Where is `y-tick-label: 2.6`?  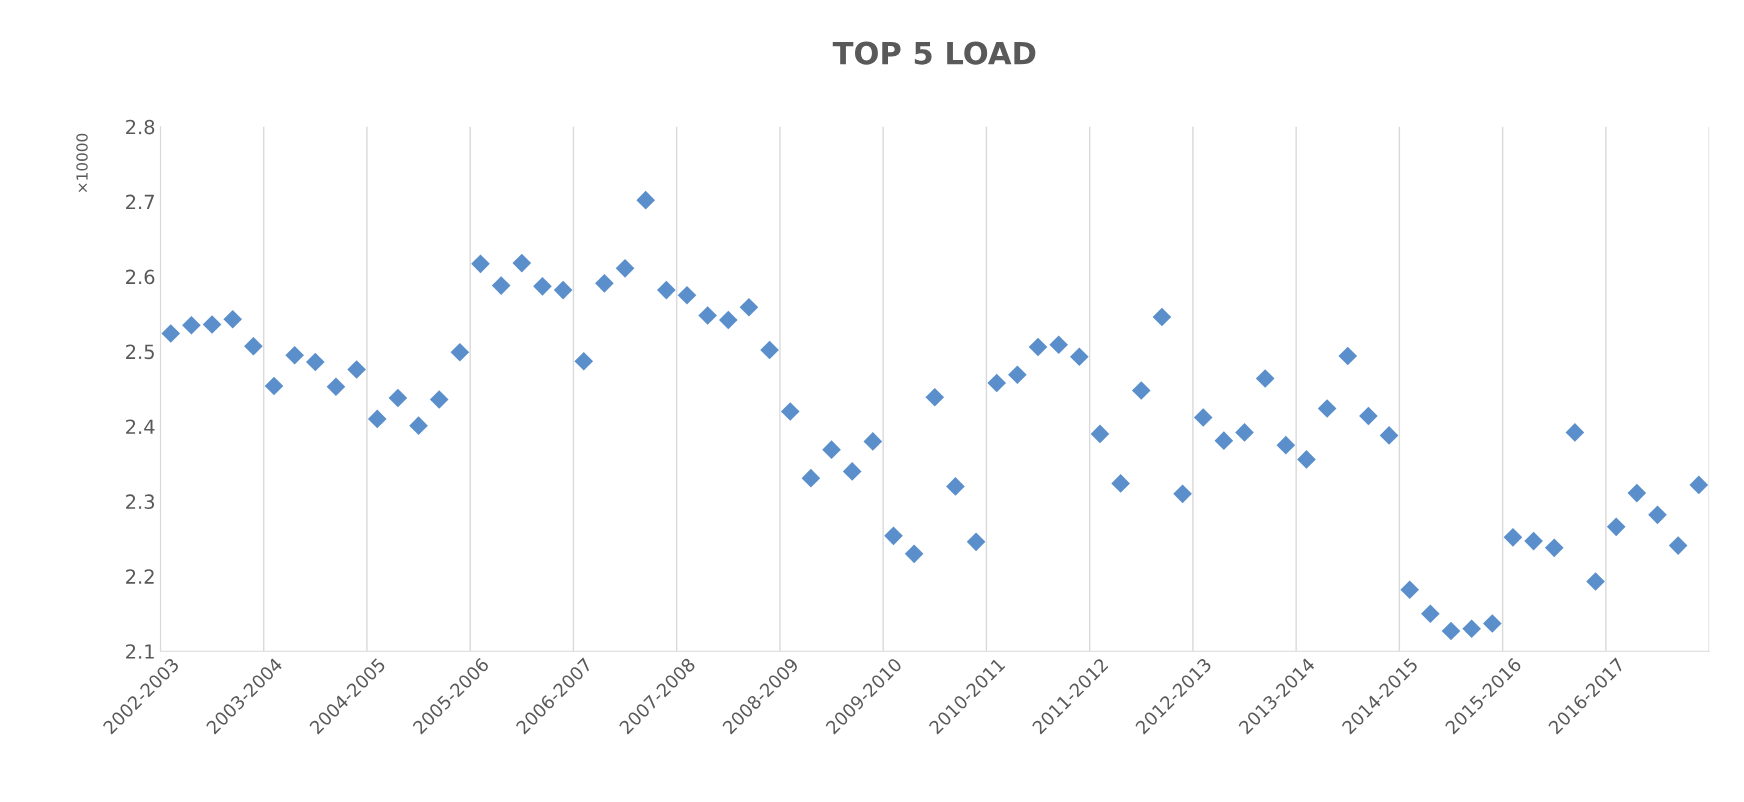 y-tick-label: 2.6 is located at coordinates (140, 277).